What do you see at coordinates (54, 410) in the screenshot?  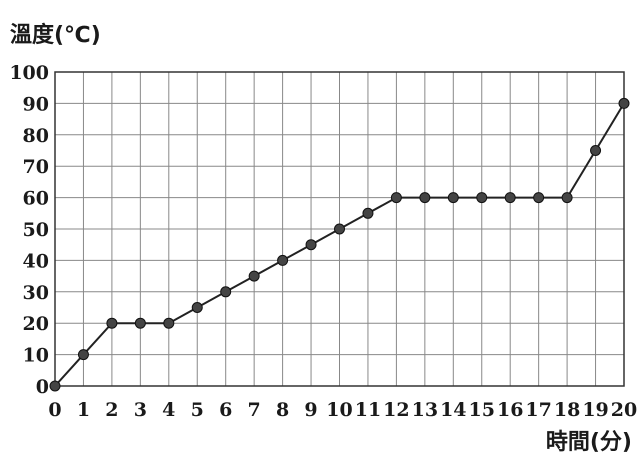 I see `x-tick-label: 0` at bounding box center [54, 410].